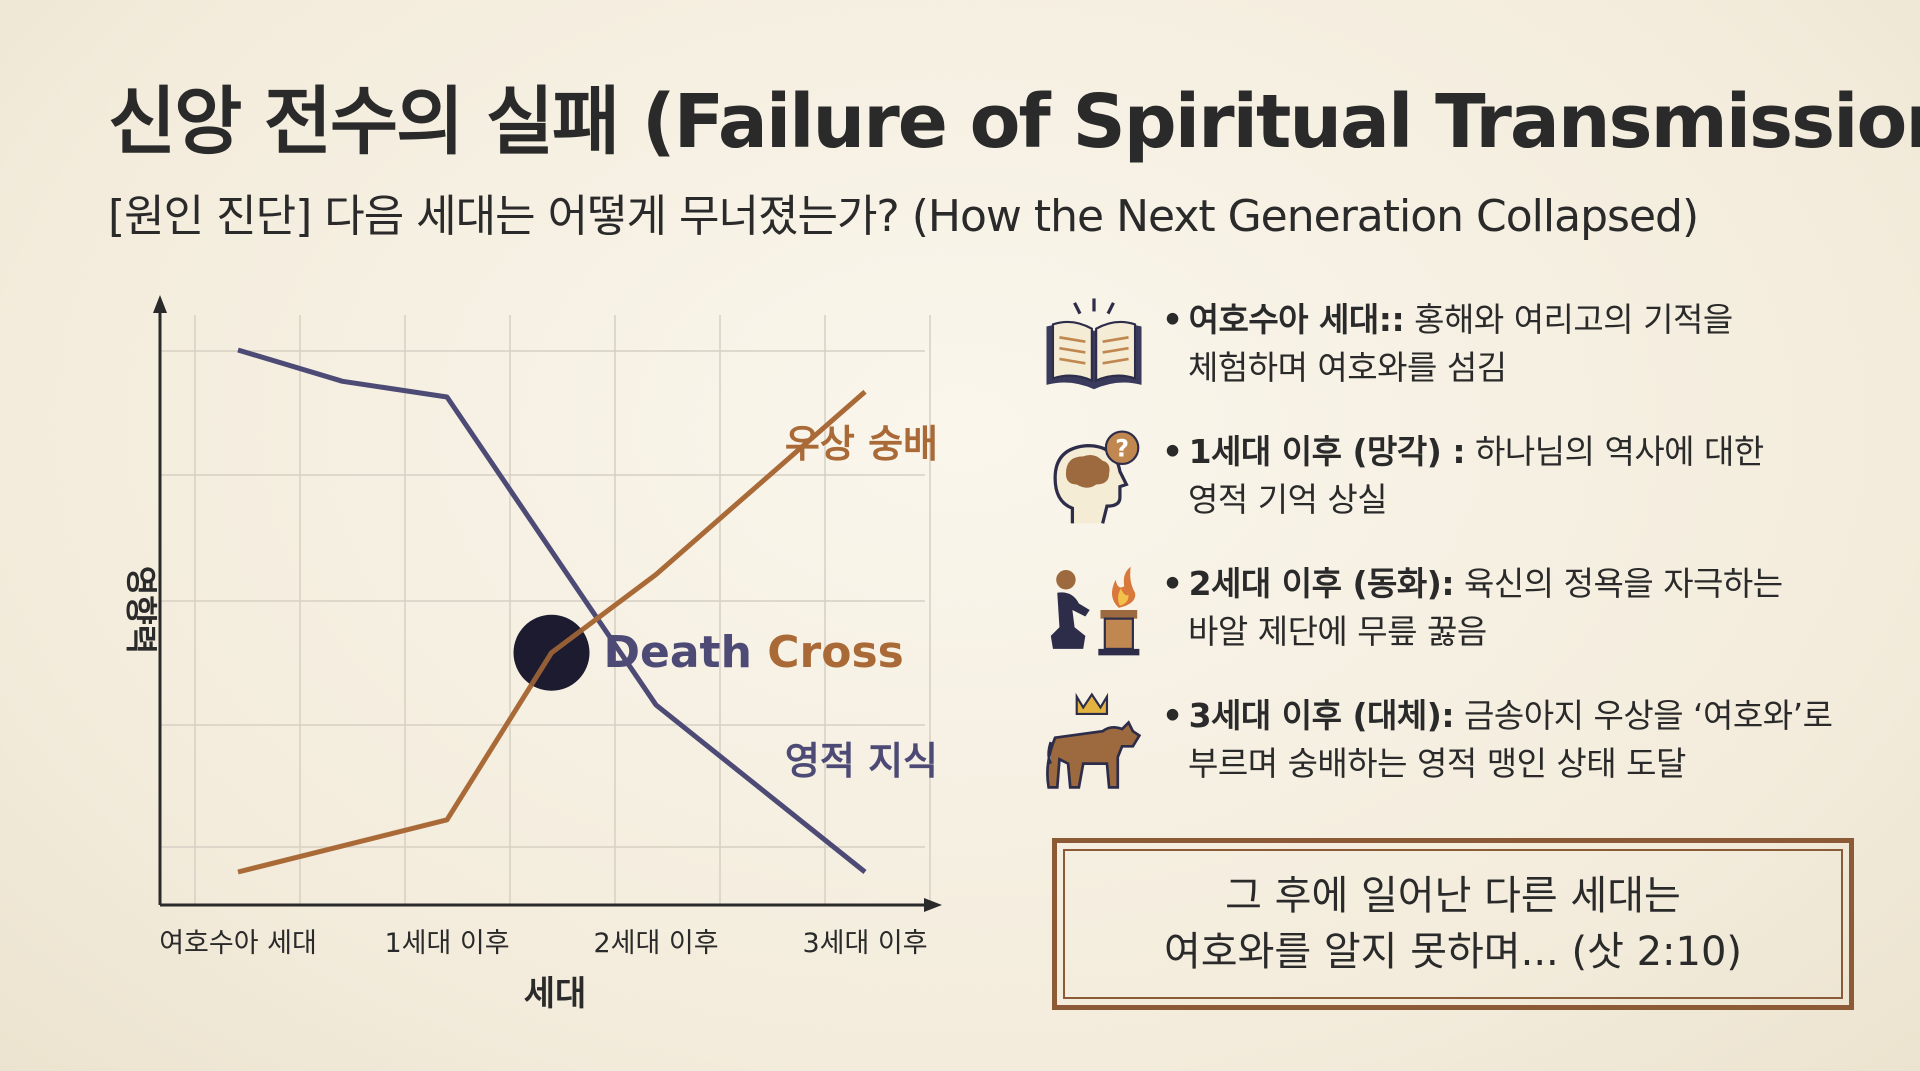 The height and width of the screenshot is (1071, 1920). Describe the element at coordinates (933, 905) in the screenshot. I see `x-axis-arrow` at that location.